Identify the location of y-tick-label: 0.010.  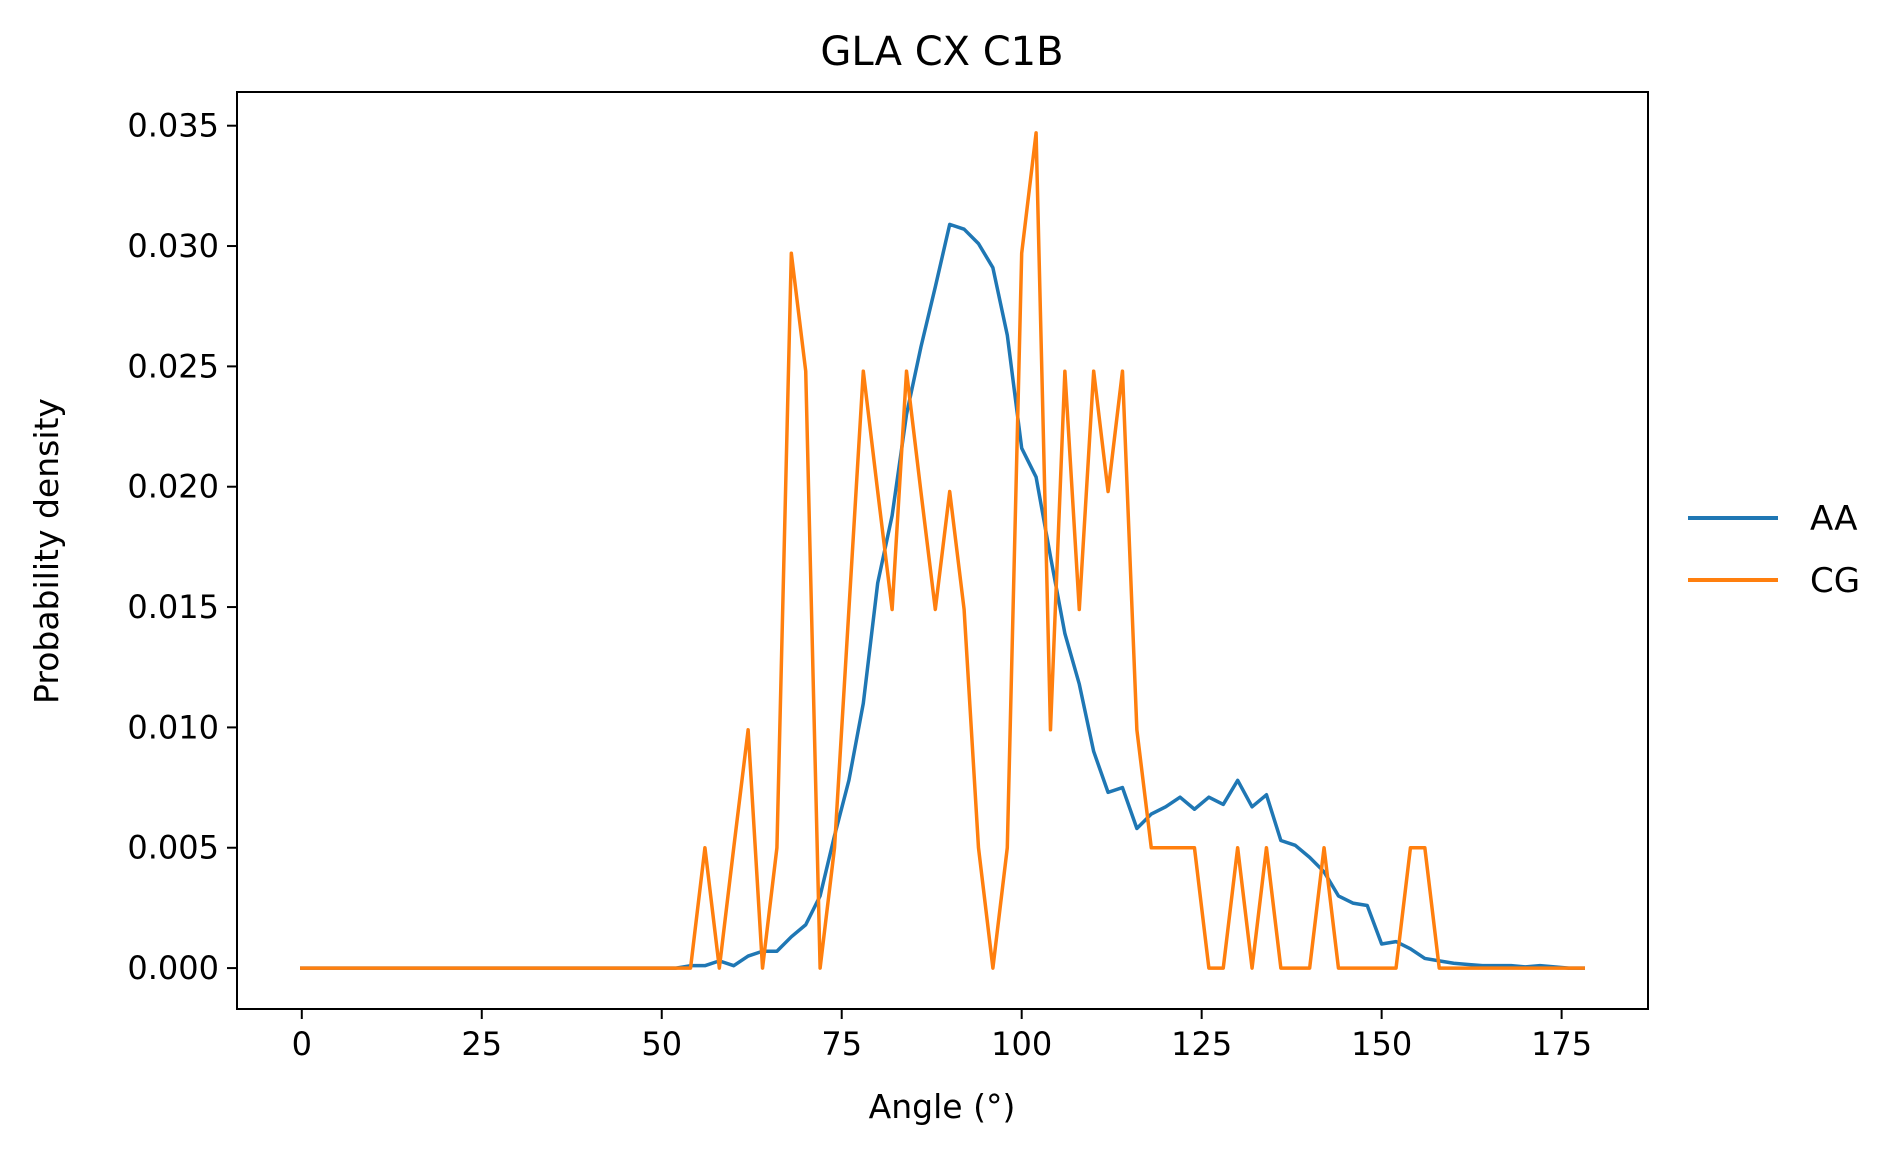
(173, 727).